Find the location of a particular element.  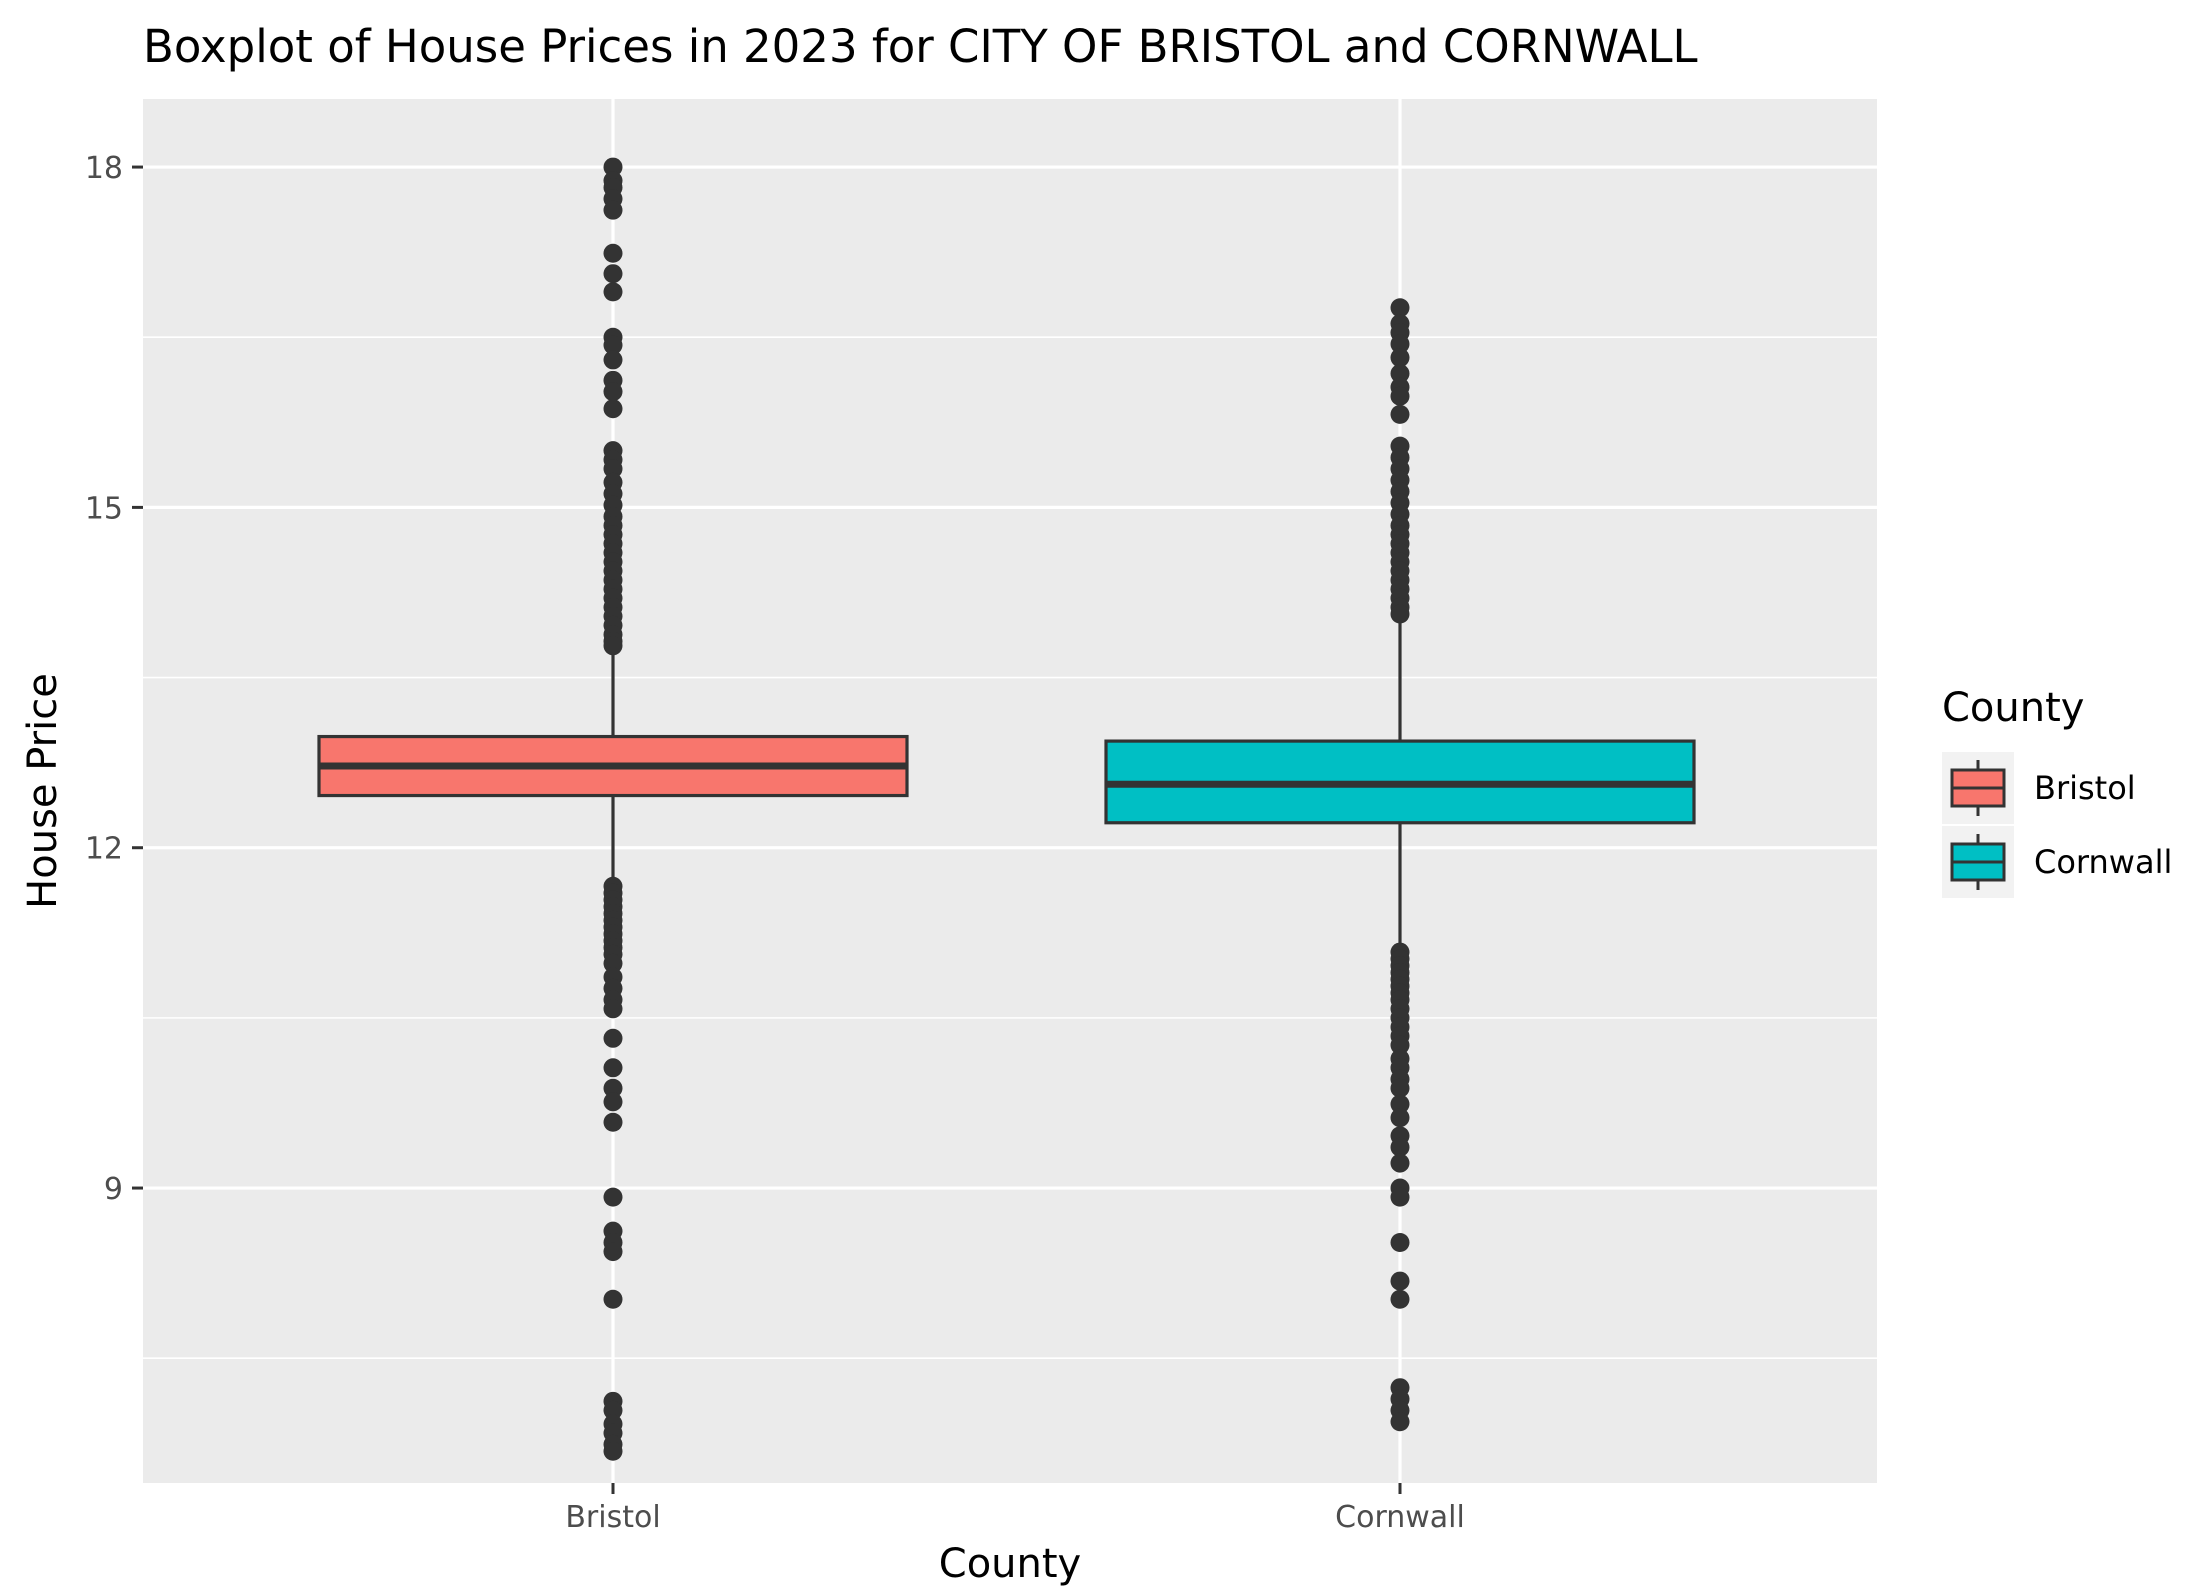

legend: County Bristol Cornwall is located at coordinates (2057, 791).